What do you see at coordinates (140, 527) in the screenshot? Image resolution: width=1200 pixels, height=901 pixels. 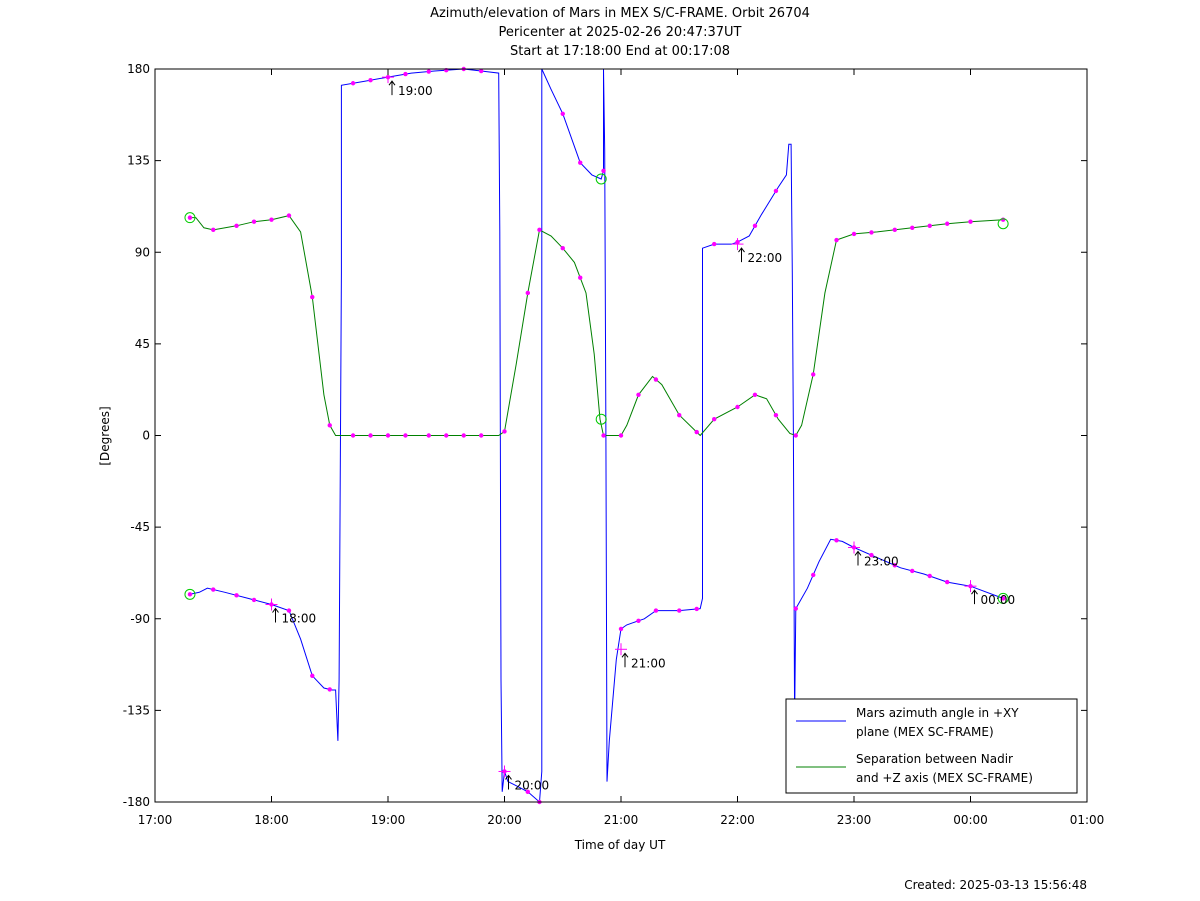 I see `y-tick-label: -45` at bounding box center [140, 527].